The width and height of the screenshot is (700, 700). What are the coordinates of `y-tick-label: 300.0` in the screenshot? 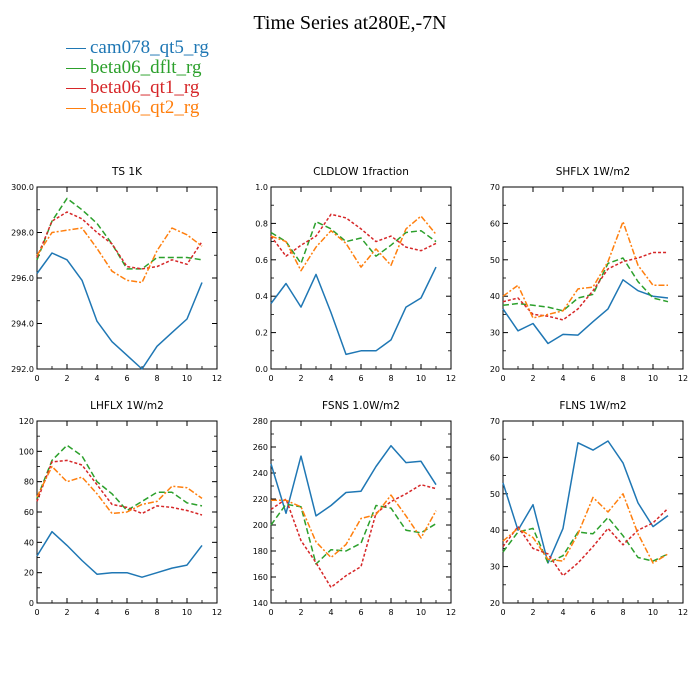 It's located at (22, 187).